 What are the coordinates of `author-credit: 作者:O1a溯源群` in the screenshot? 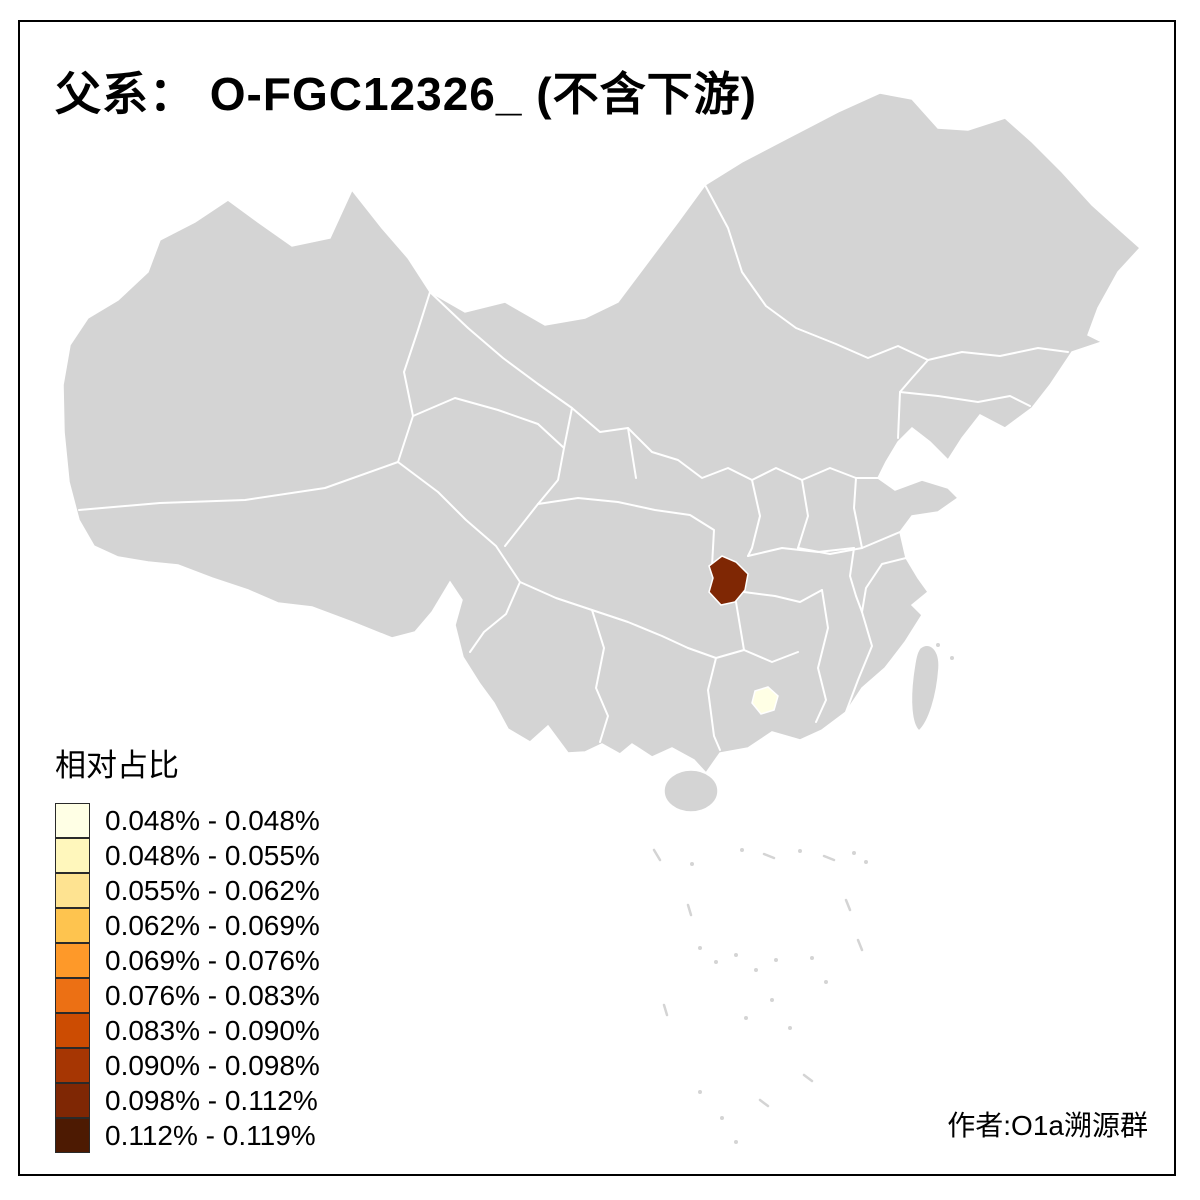 It's located at (1047, 1125).